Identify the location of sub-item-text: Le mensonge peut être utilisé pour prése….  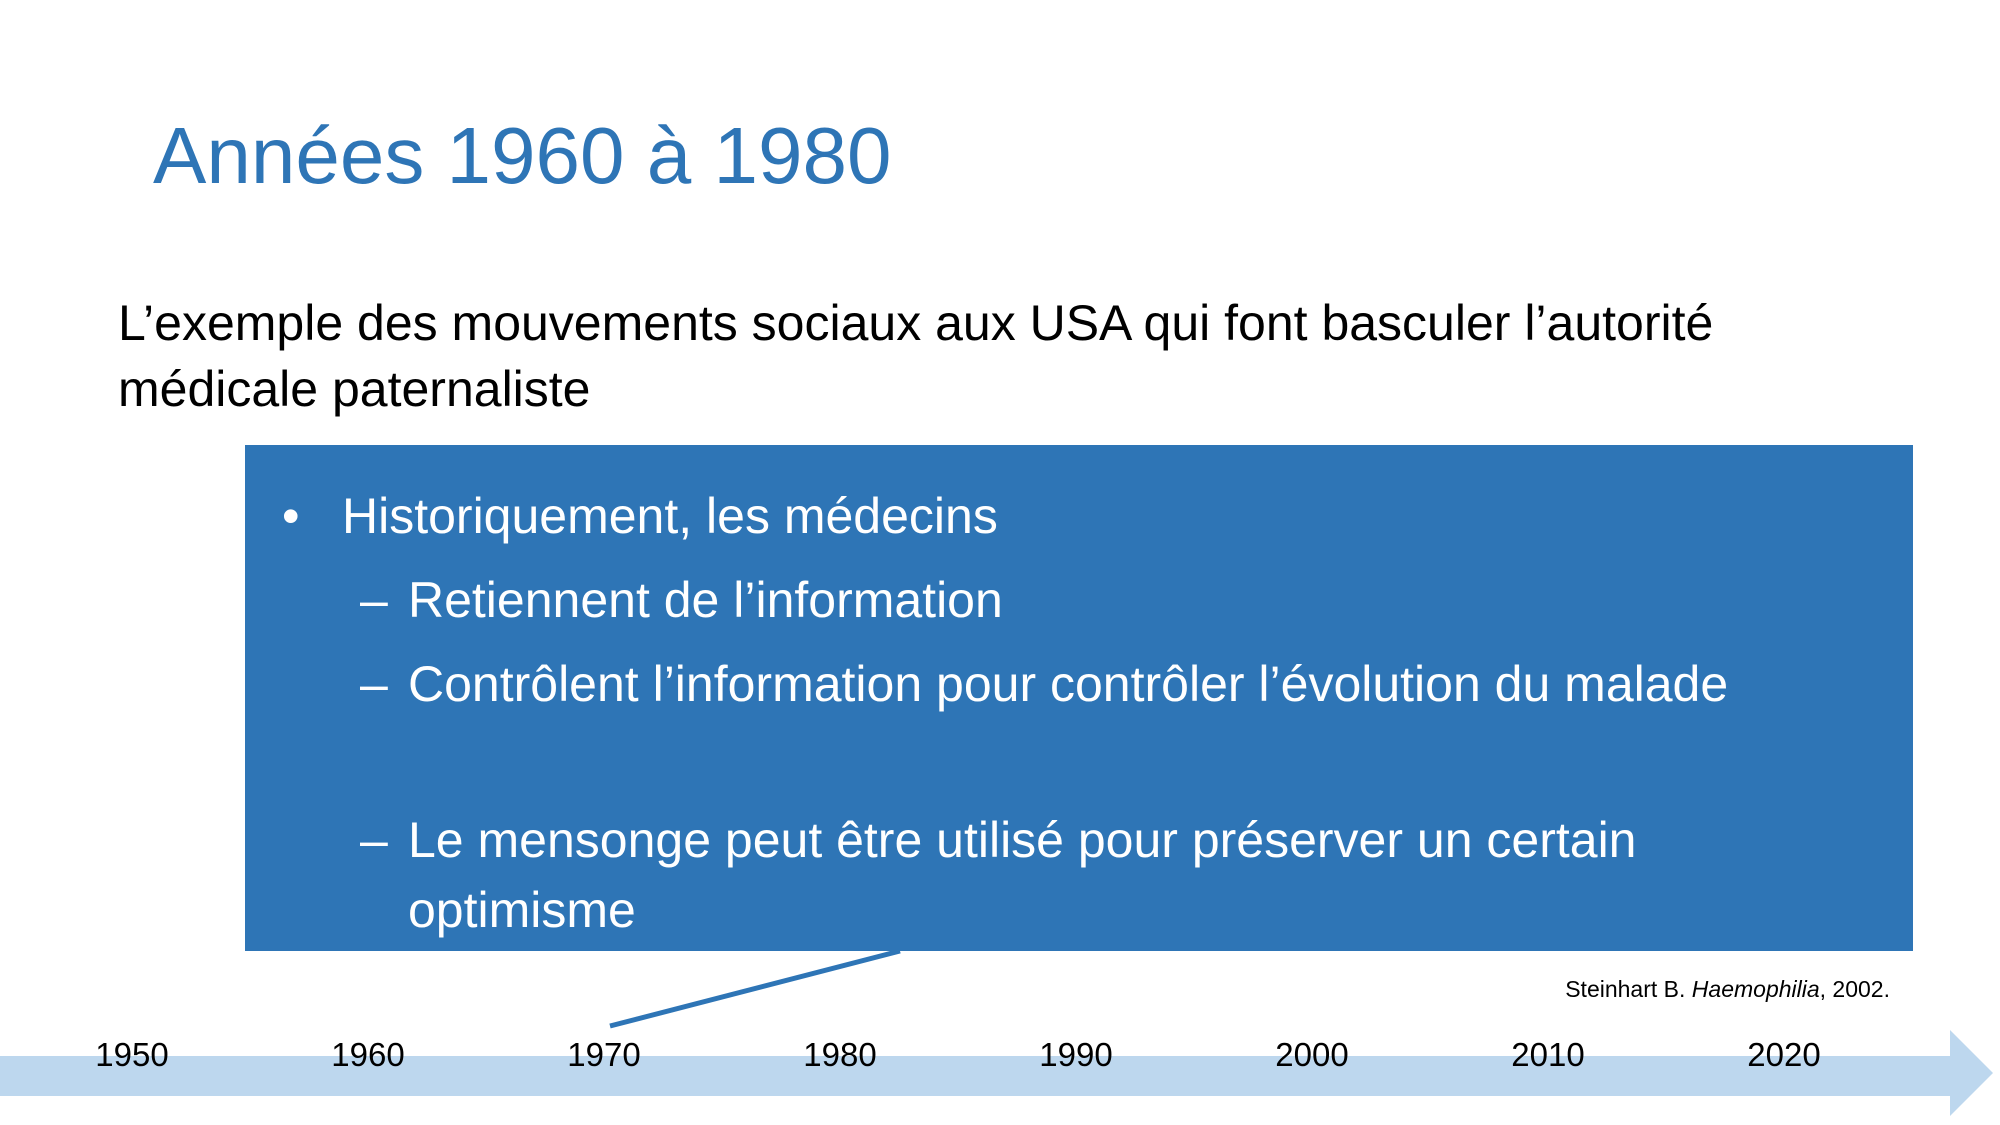
(1022, 875).